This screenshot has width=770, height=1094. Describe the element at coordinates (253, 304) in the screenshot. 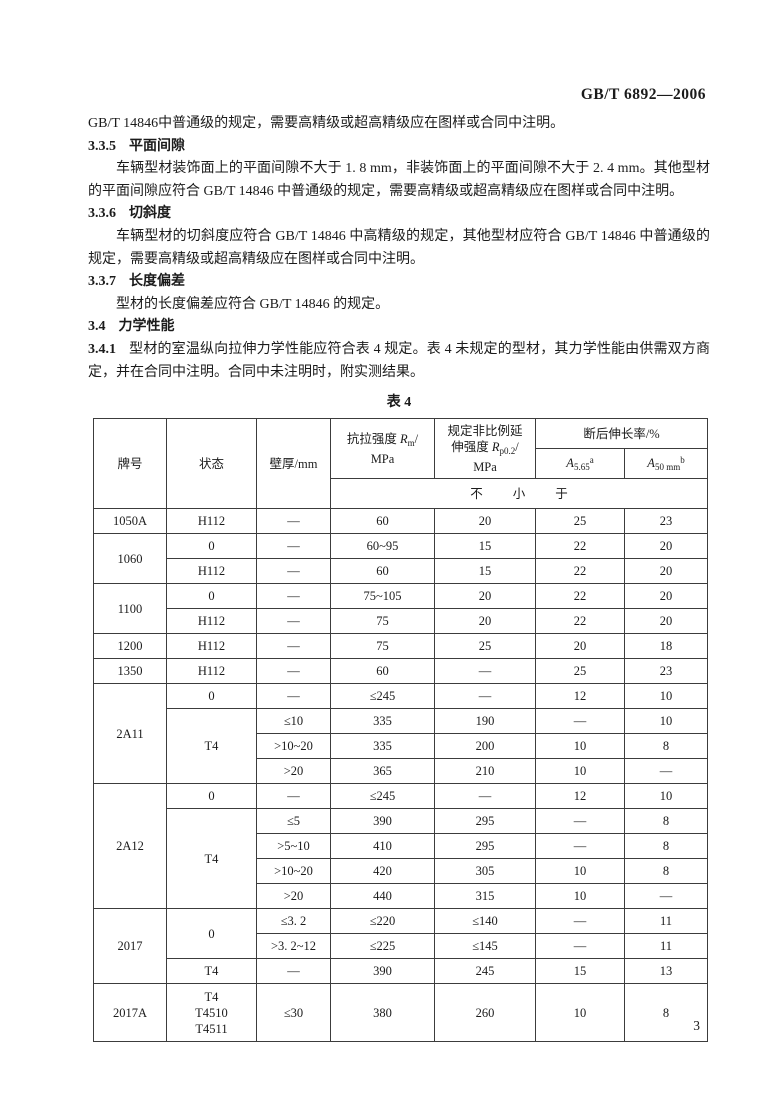

I see `paragraph: 型材的长度偏差应符合 GB/T 14846 的规定。` at that location.